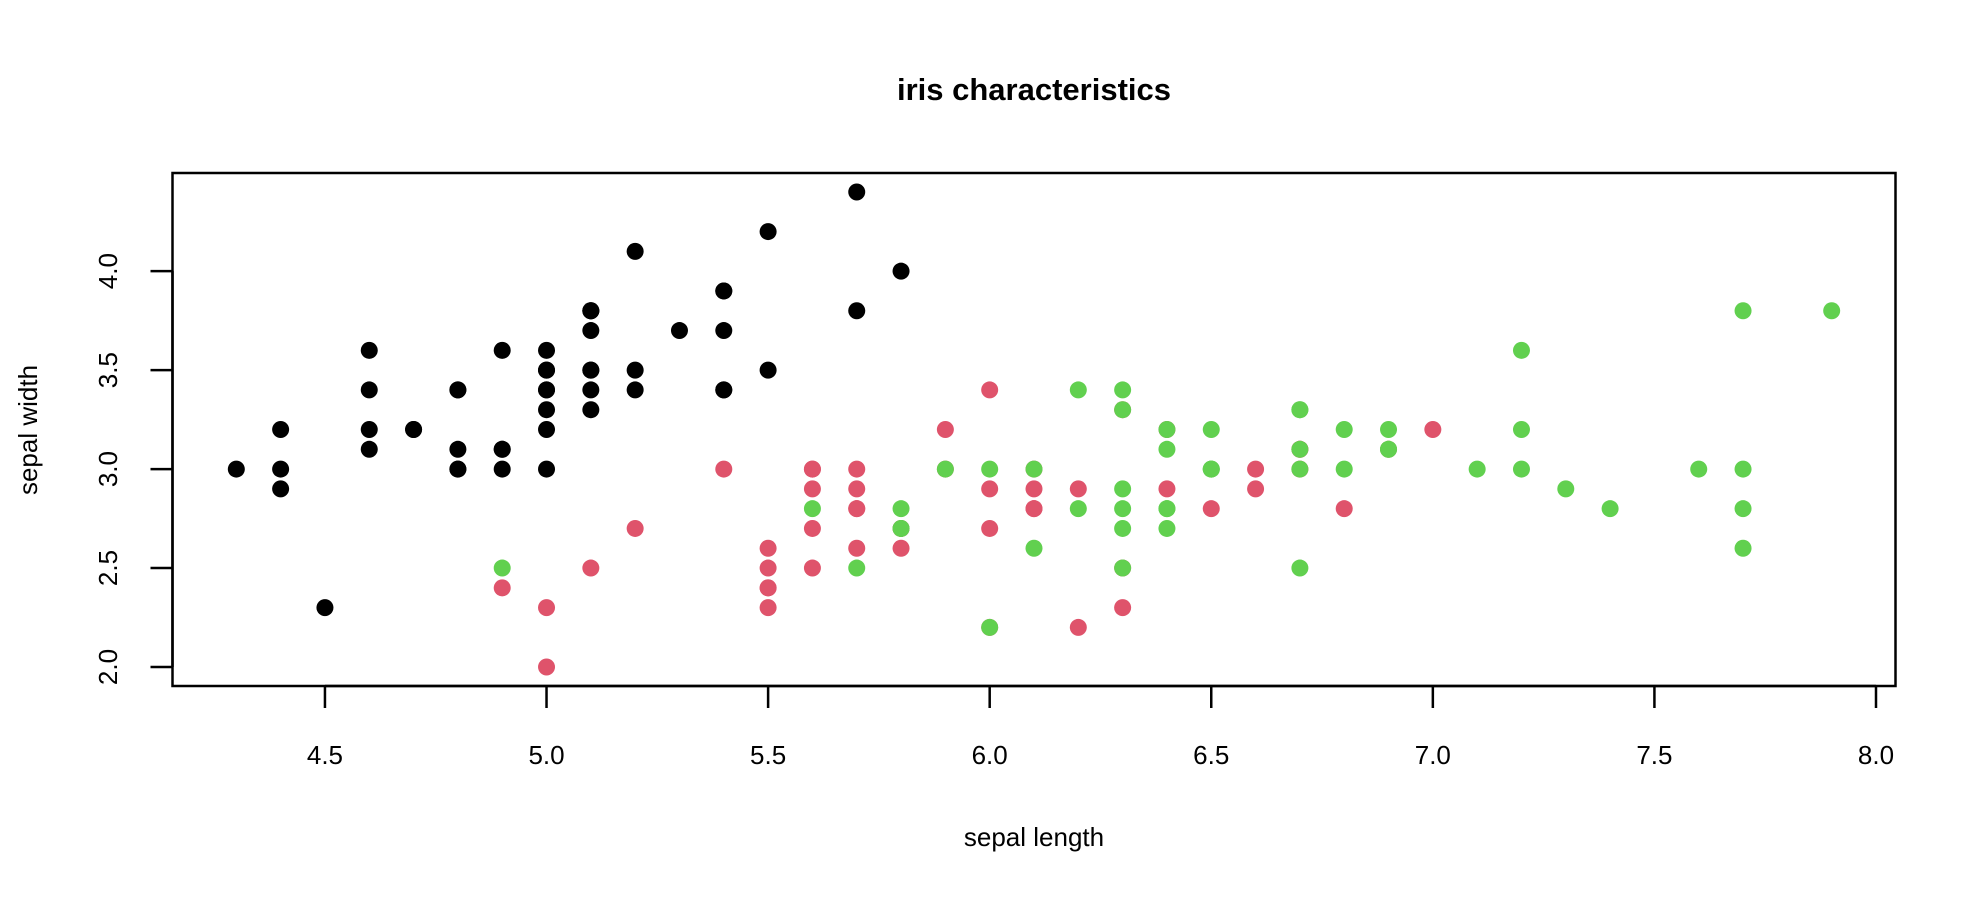 The image size is (1983, 902). Describe the element at coordinates (1433, 755) in the screenshot. I see `x-tick-label: 7.0` at that location.